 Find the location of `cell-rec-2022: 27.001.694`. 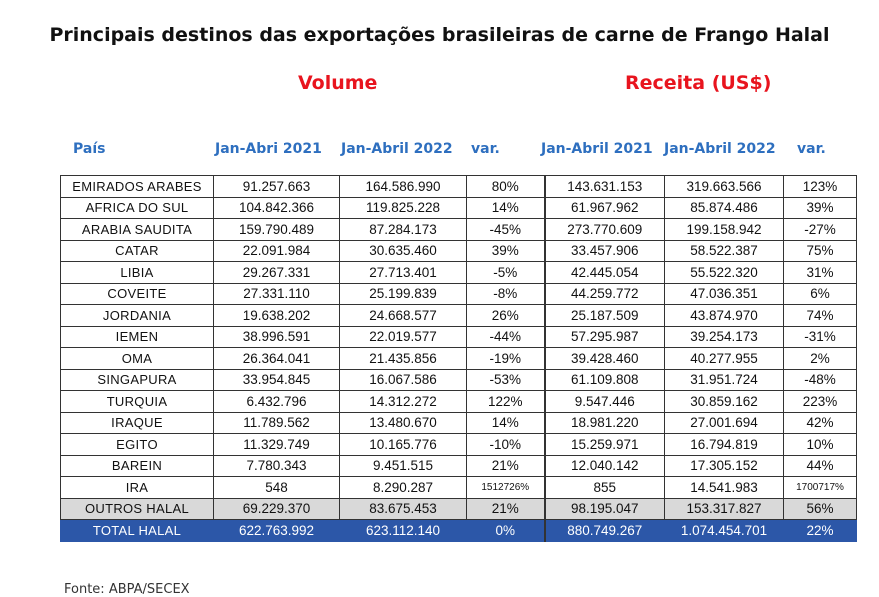

cell-rec-2022: 27.001.694 is located at coordinates (724, 422).